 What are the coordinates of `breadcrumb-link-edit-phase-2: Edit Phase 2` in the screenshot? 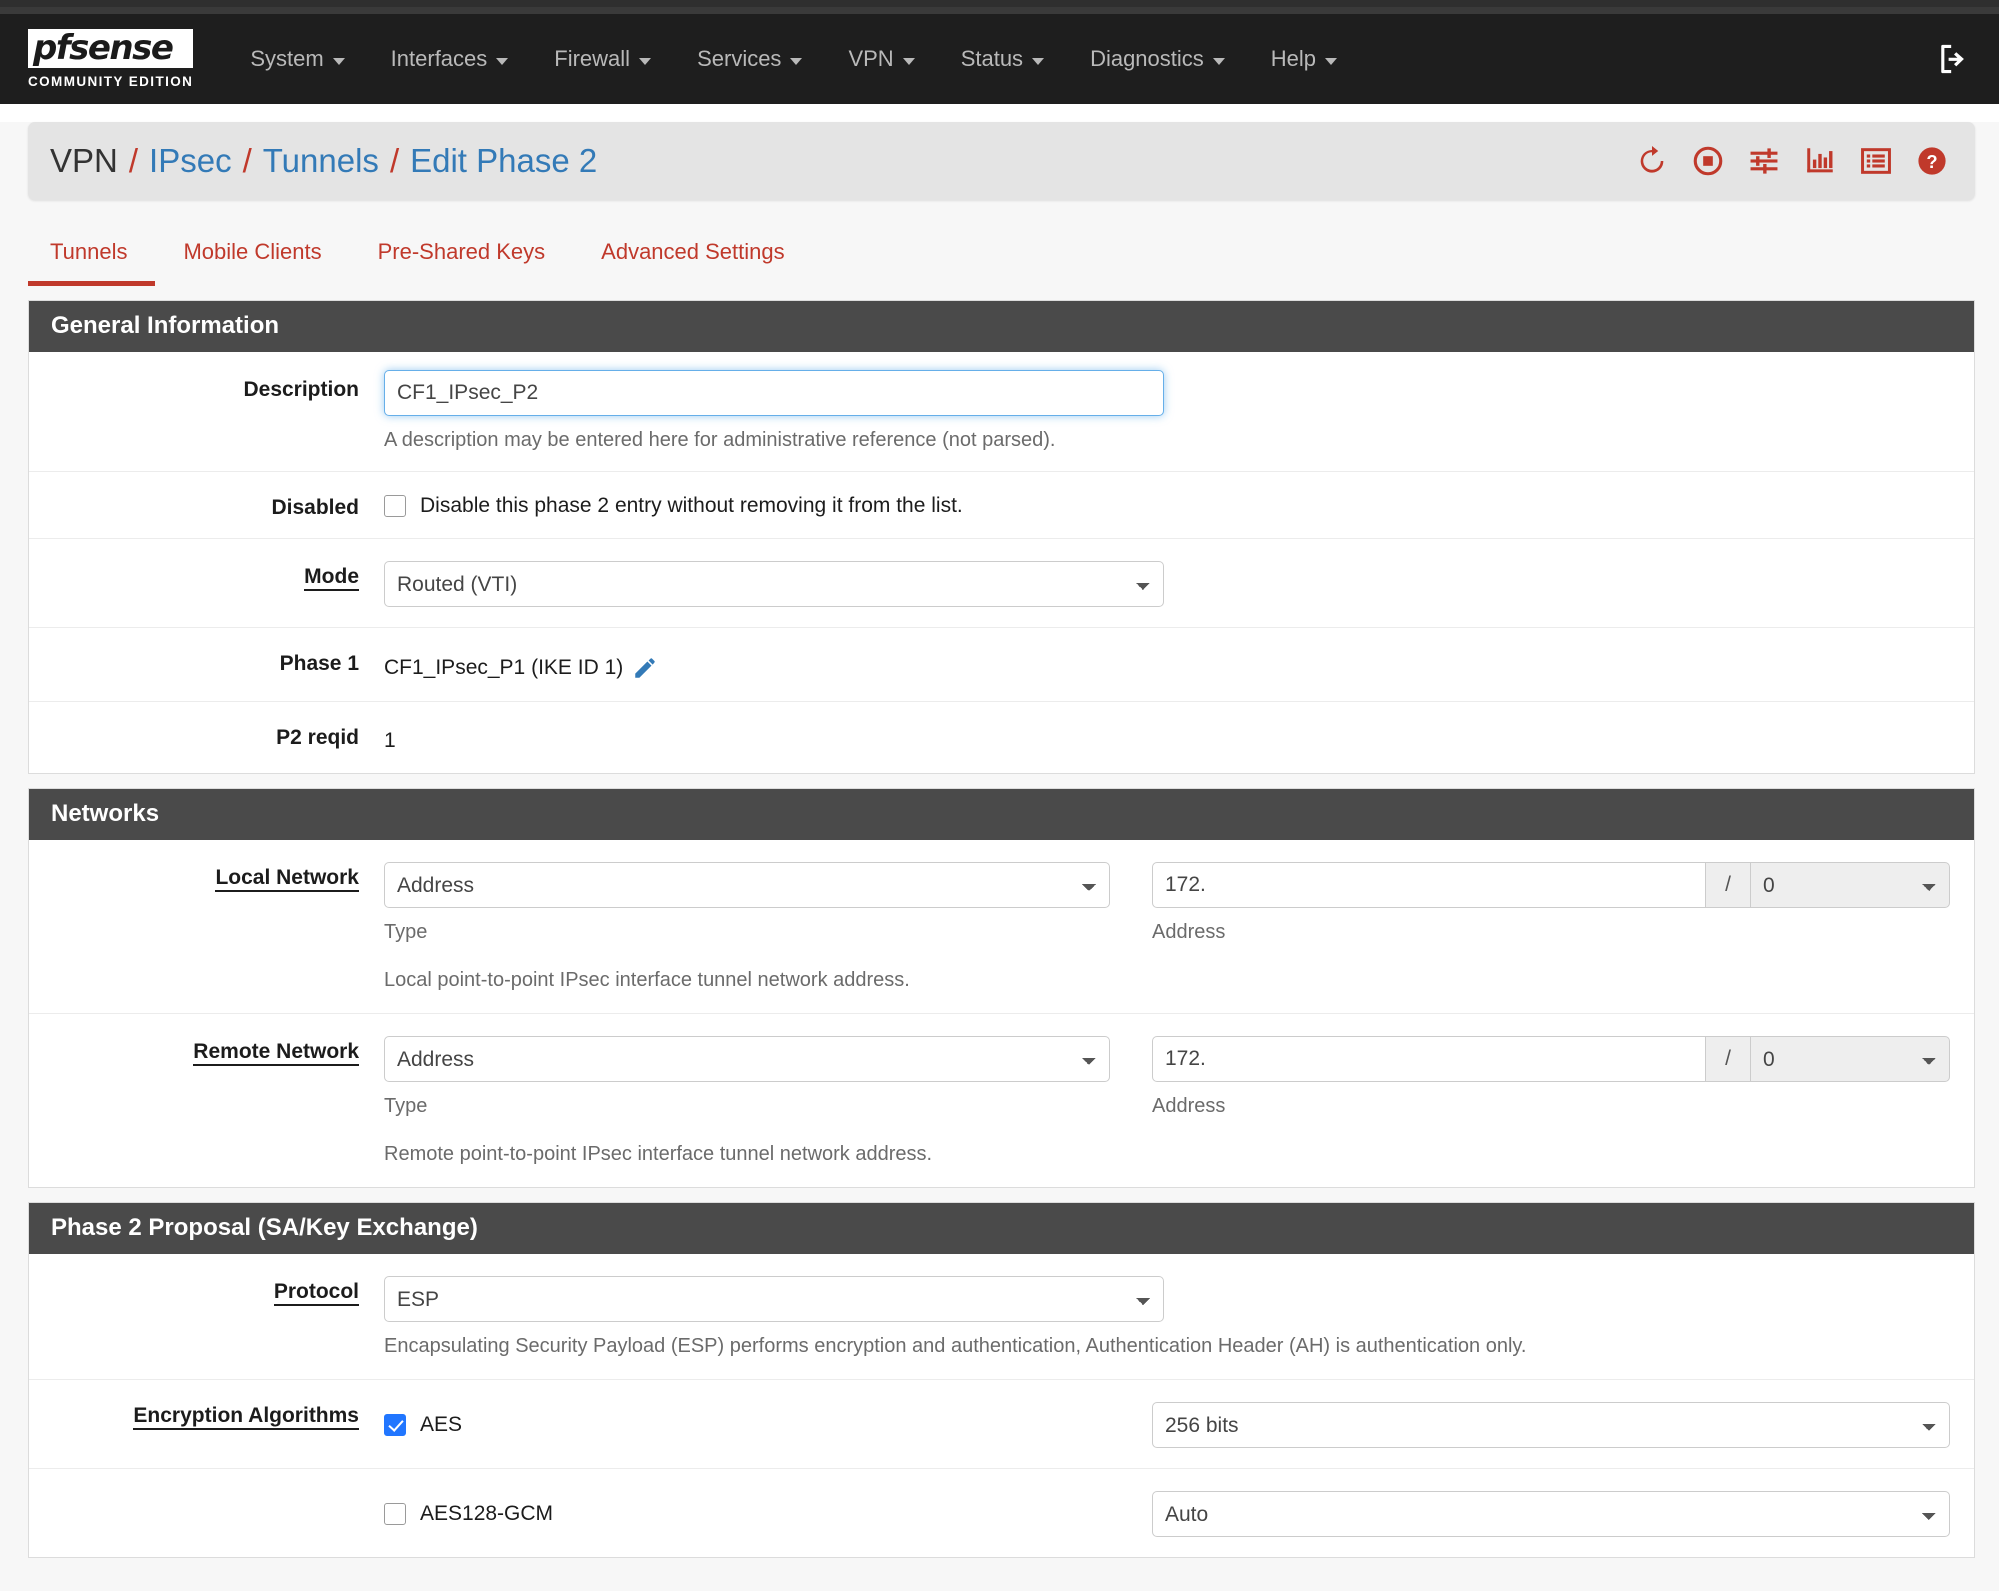 It's located at (504, 160).